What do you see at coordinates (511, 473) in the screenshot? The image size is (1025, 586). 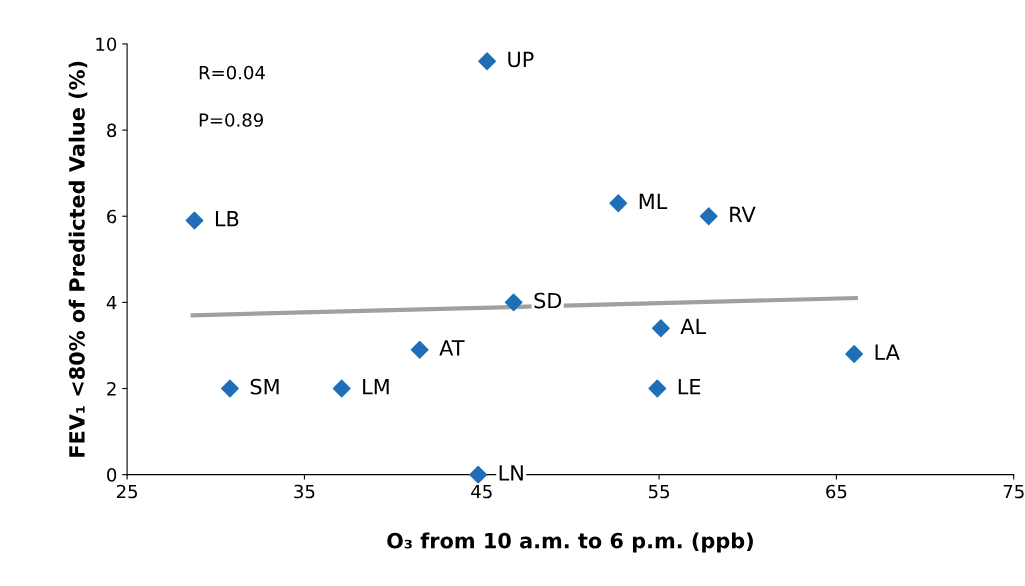 I see `annotation: LN` at bounding box center [511, 473].